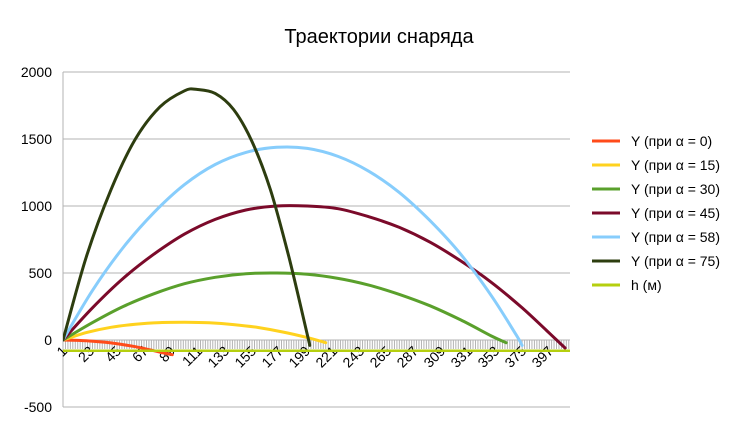 The width and height of the screenshot is (756, 425). I want to click on legend-item: Y (при α = 45), so click(656, 213).